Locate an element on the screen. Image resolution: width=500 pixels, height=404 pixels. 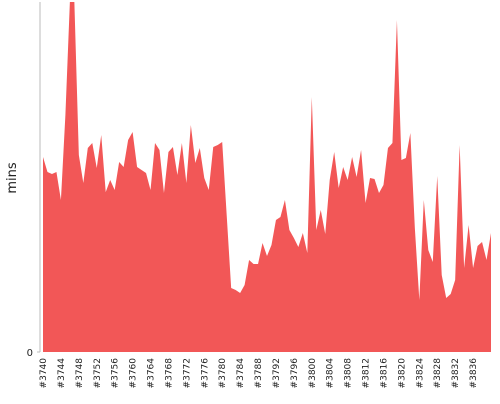
x-tick-label: #3800 is located at coordinates (313, 373).